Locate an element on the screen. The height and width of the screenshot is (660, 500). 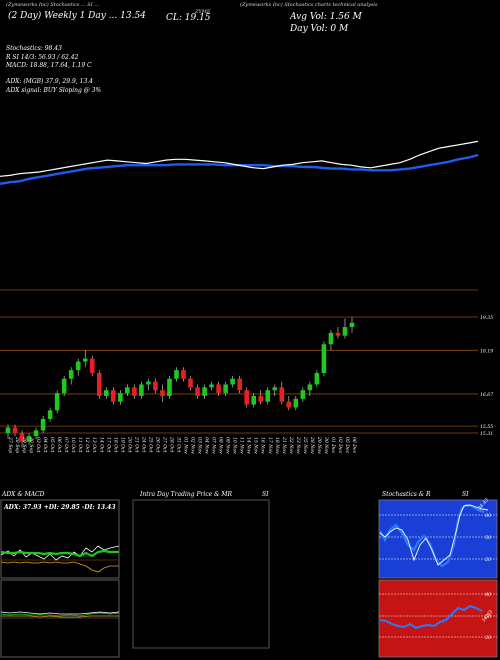
close-price-text: CL: 19.15 is located at coordinates (188, 18).